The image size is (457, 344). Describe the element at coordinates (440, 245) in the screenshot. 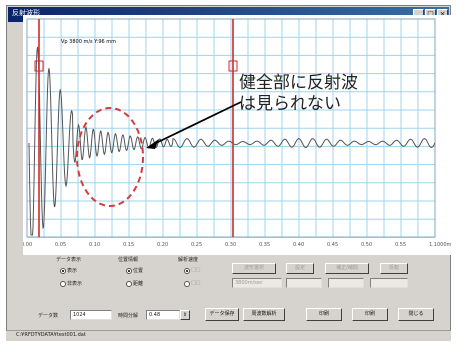

I see `x-tick-label: 1.1000m` at that location.